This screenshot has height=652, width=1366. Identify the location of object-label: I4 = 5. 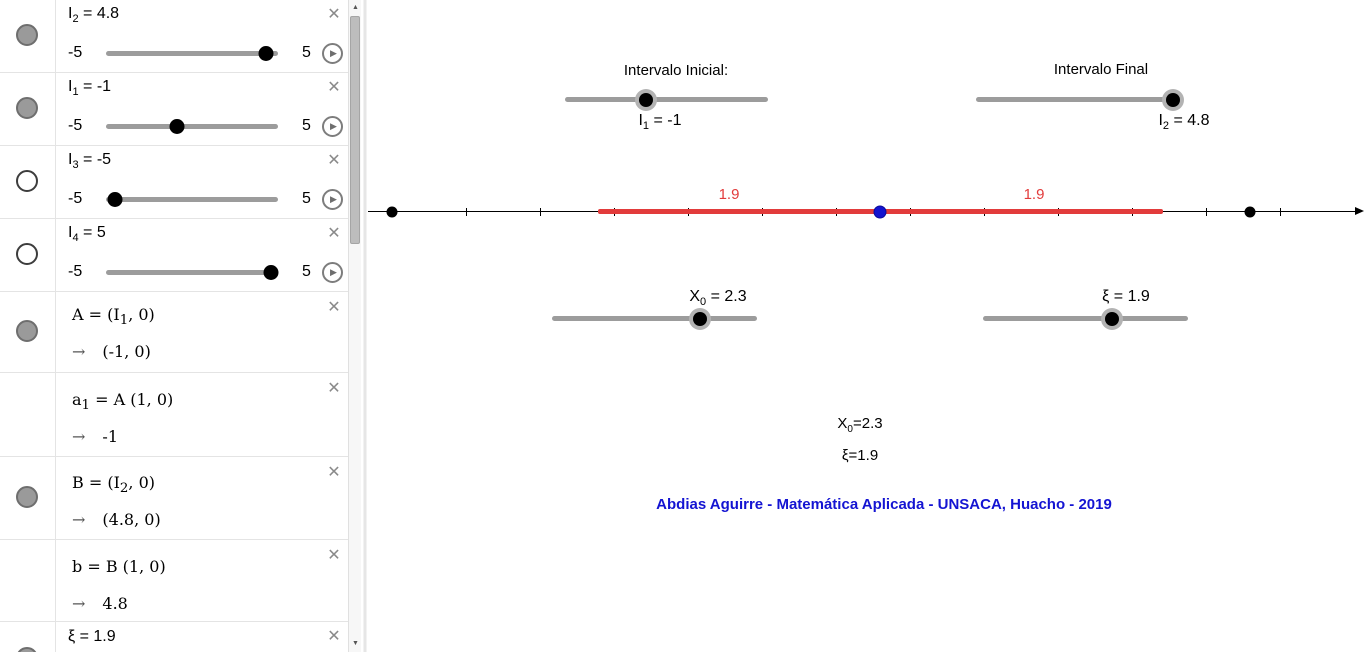
(87, 234).